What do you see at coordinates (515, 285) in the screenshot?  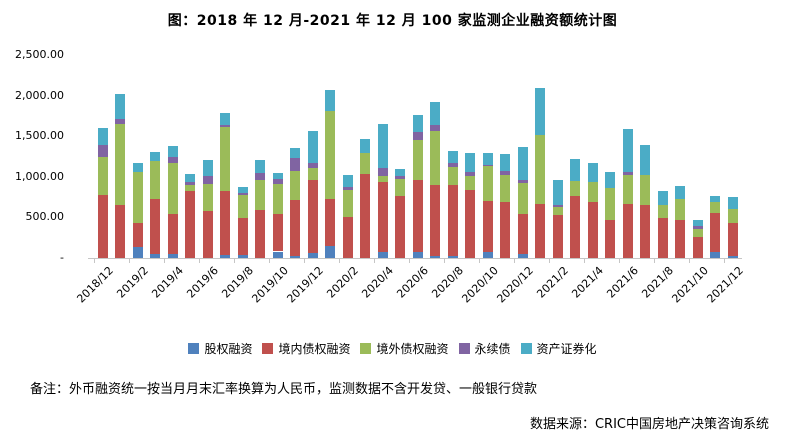 I see `x-axis-label: 2020/12` at bounding box center [515, 285].